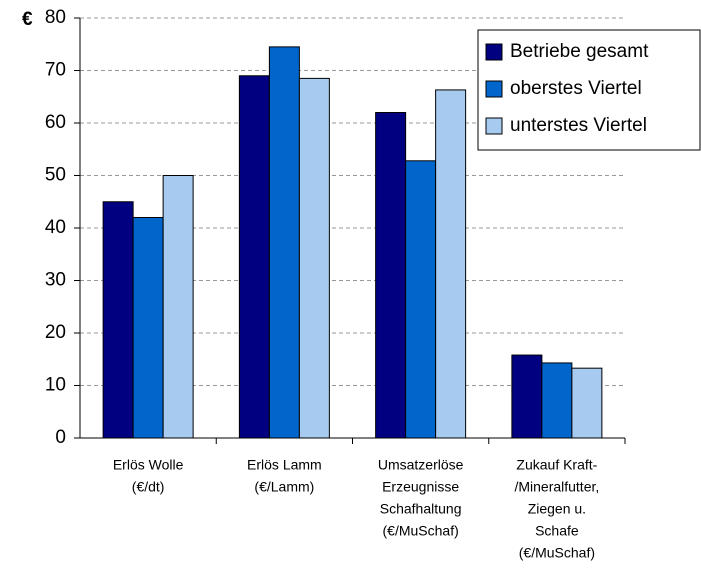 The height and width of the screenshot is (580, 701). Describe the element at coordinates (148, 487) in the screenshot. I see `x-tick-label: (€/dt)` at that location.